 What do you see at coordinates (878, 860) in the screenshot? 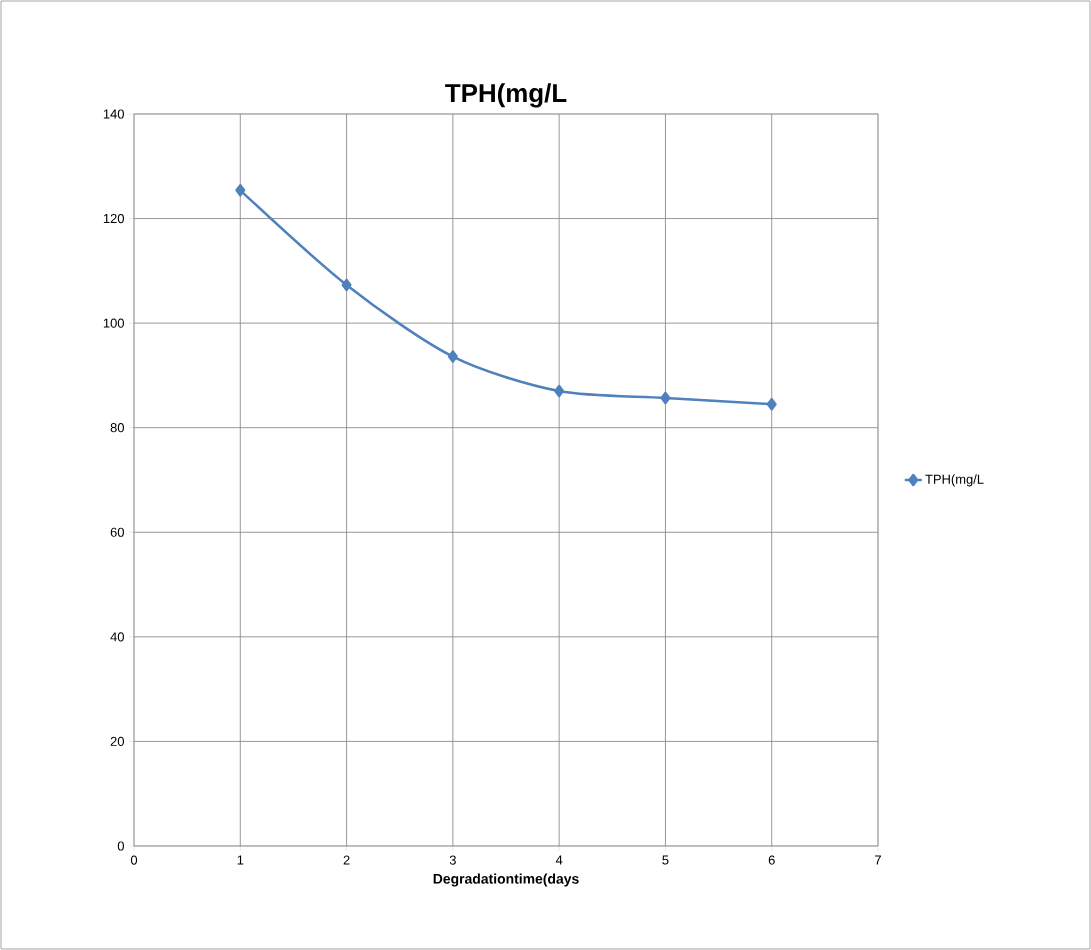
I see `x-tick-label: 7` at bounding box center [878, 860].